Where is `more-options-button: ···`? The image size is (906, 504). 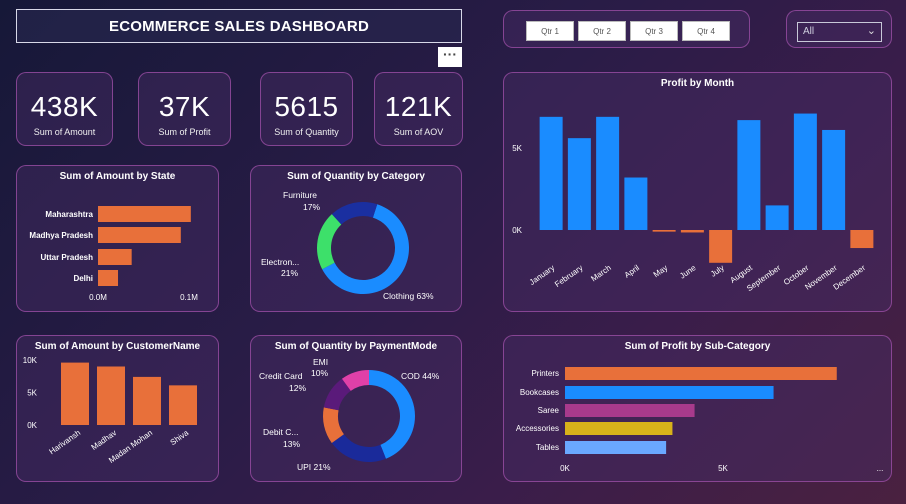 more-options-button: ··· is located at coordinates (450, 57).